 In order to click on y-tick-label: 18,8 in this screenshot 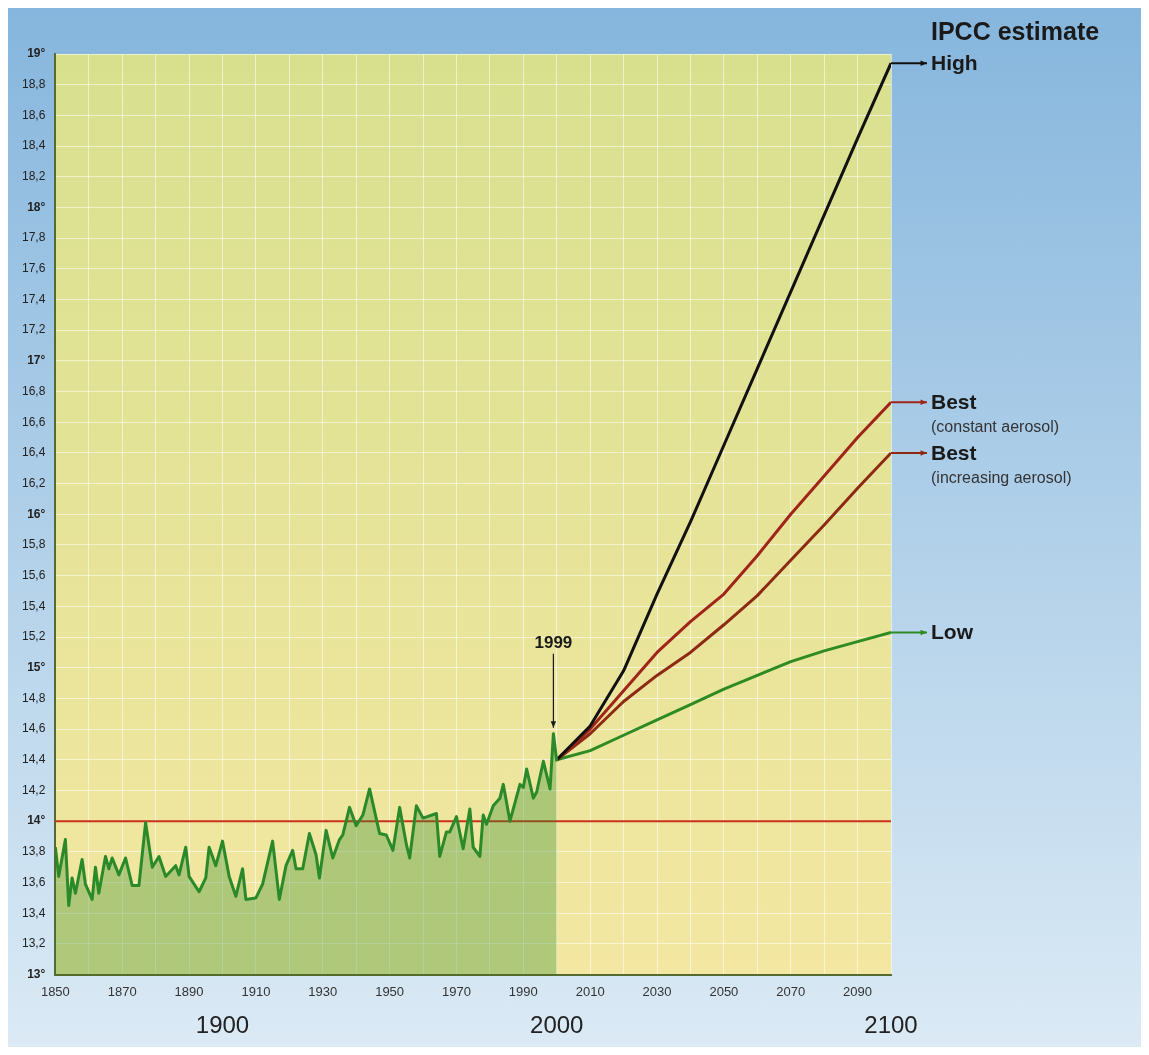, I will do `click(34, 84)`.